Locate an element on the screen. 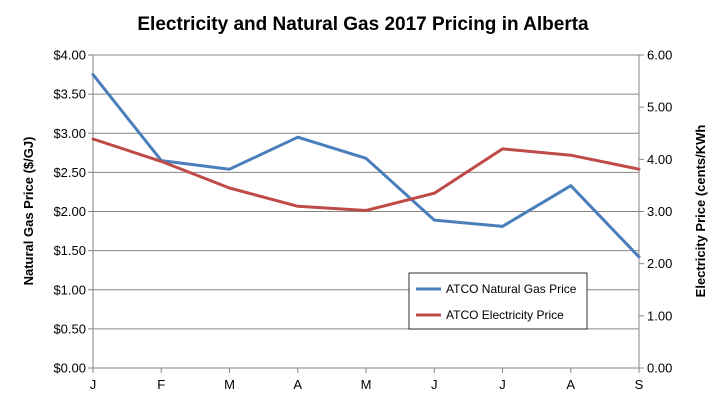  legend-box is located at coordinates (498, 301).